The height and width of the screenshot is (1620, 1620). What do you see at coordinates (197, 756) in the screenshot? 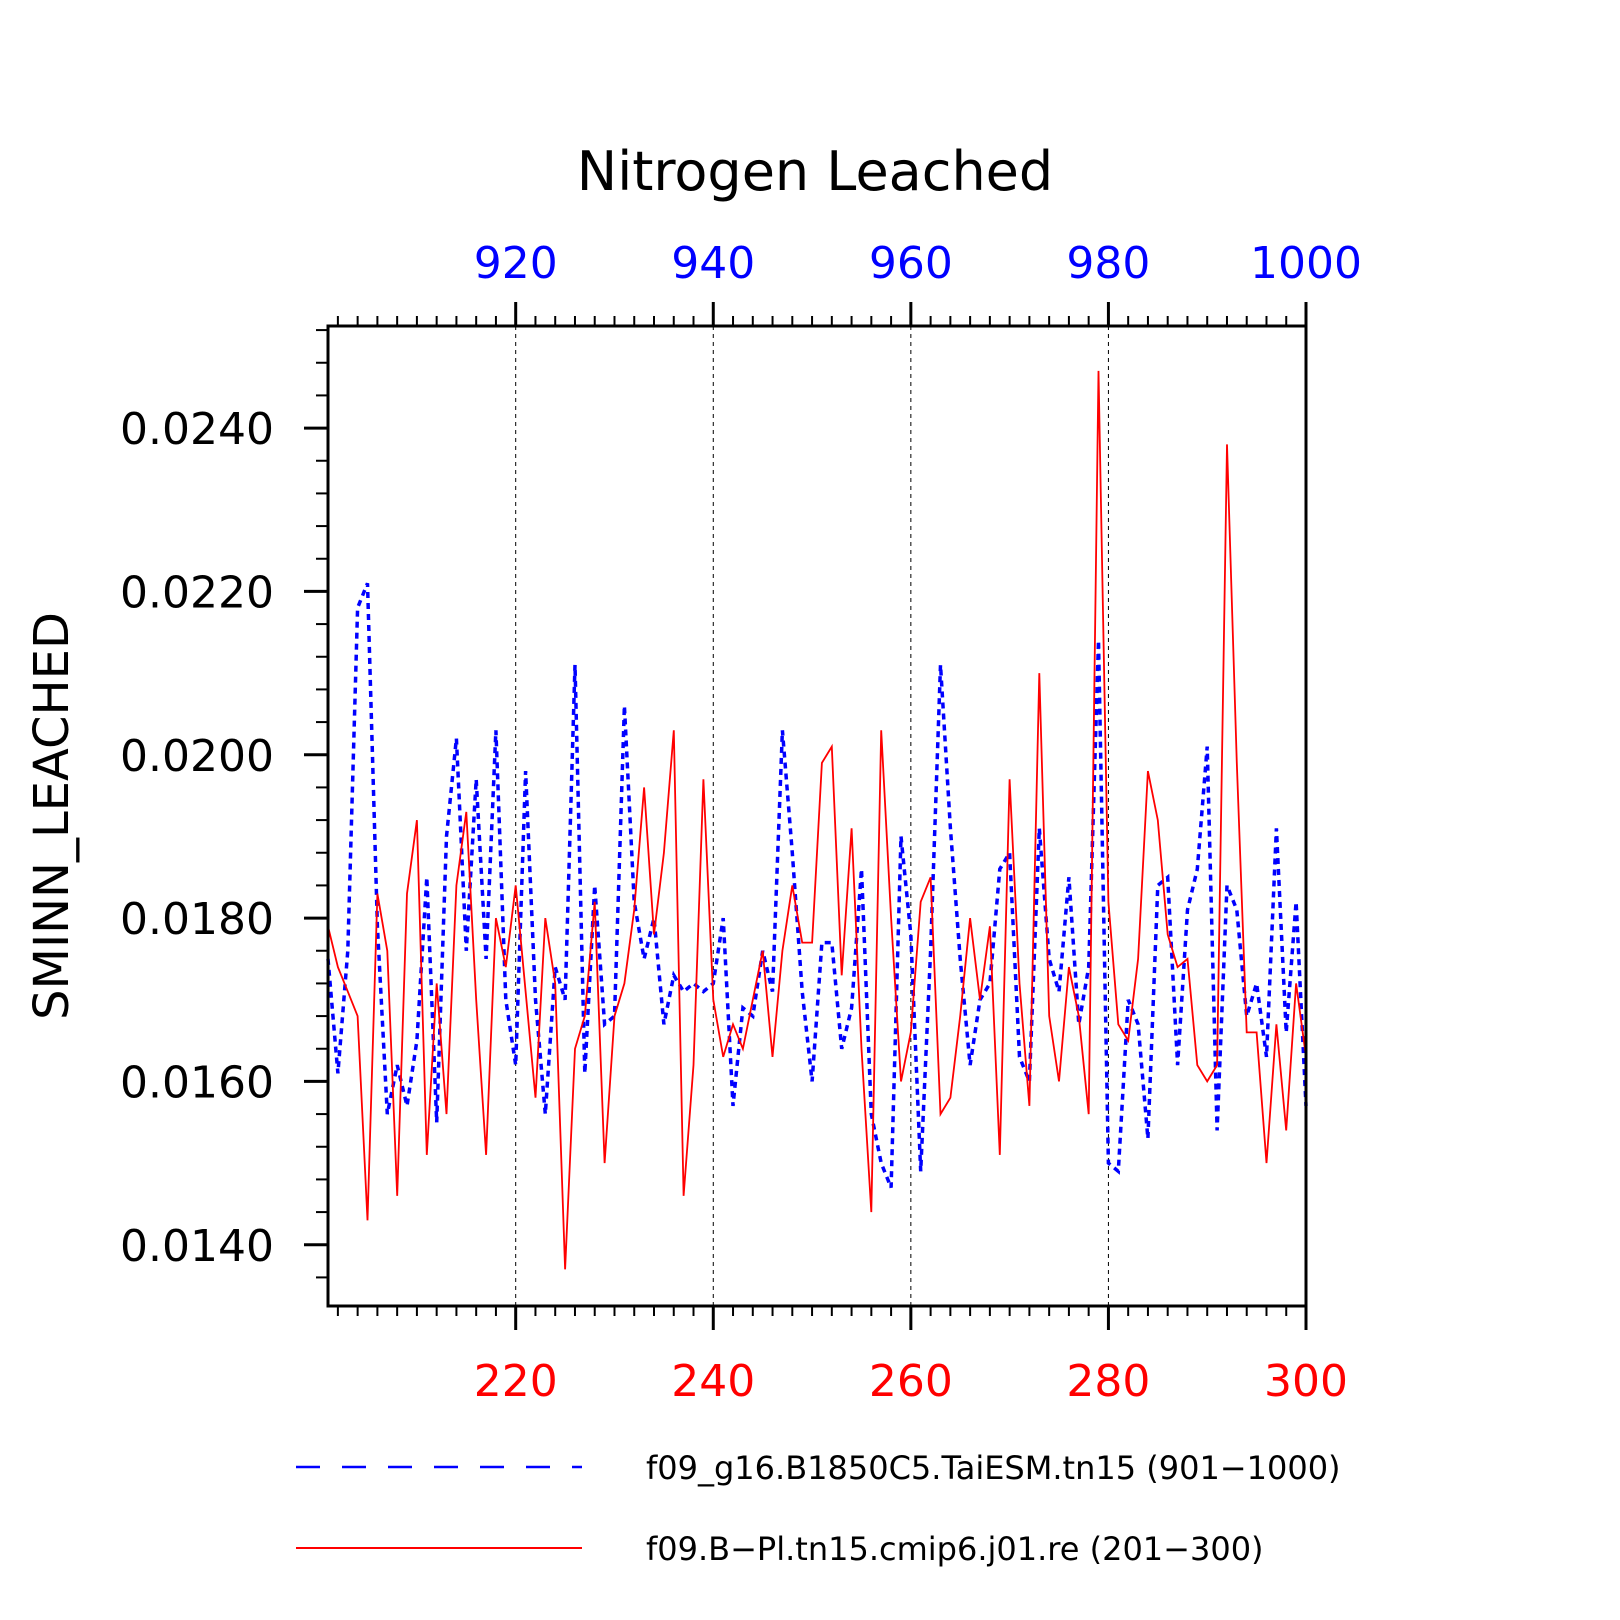
I see `y-tick-label: 0.0200` at bounding box center [197, 756].